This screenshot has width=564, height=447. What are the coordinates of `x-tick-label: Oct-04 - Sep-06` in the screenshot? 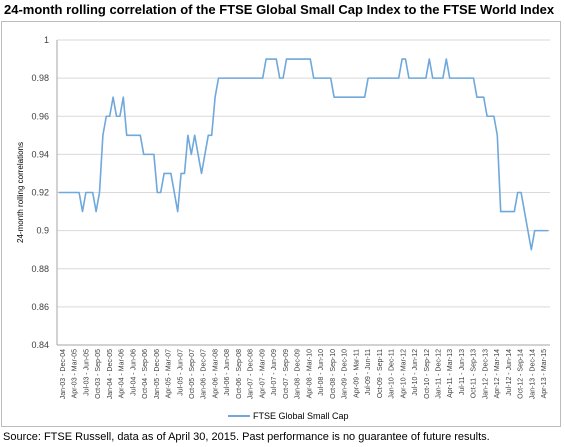 It's located at (145, 374).